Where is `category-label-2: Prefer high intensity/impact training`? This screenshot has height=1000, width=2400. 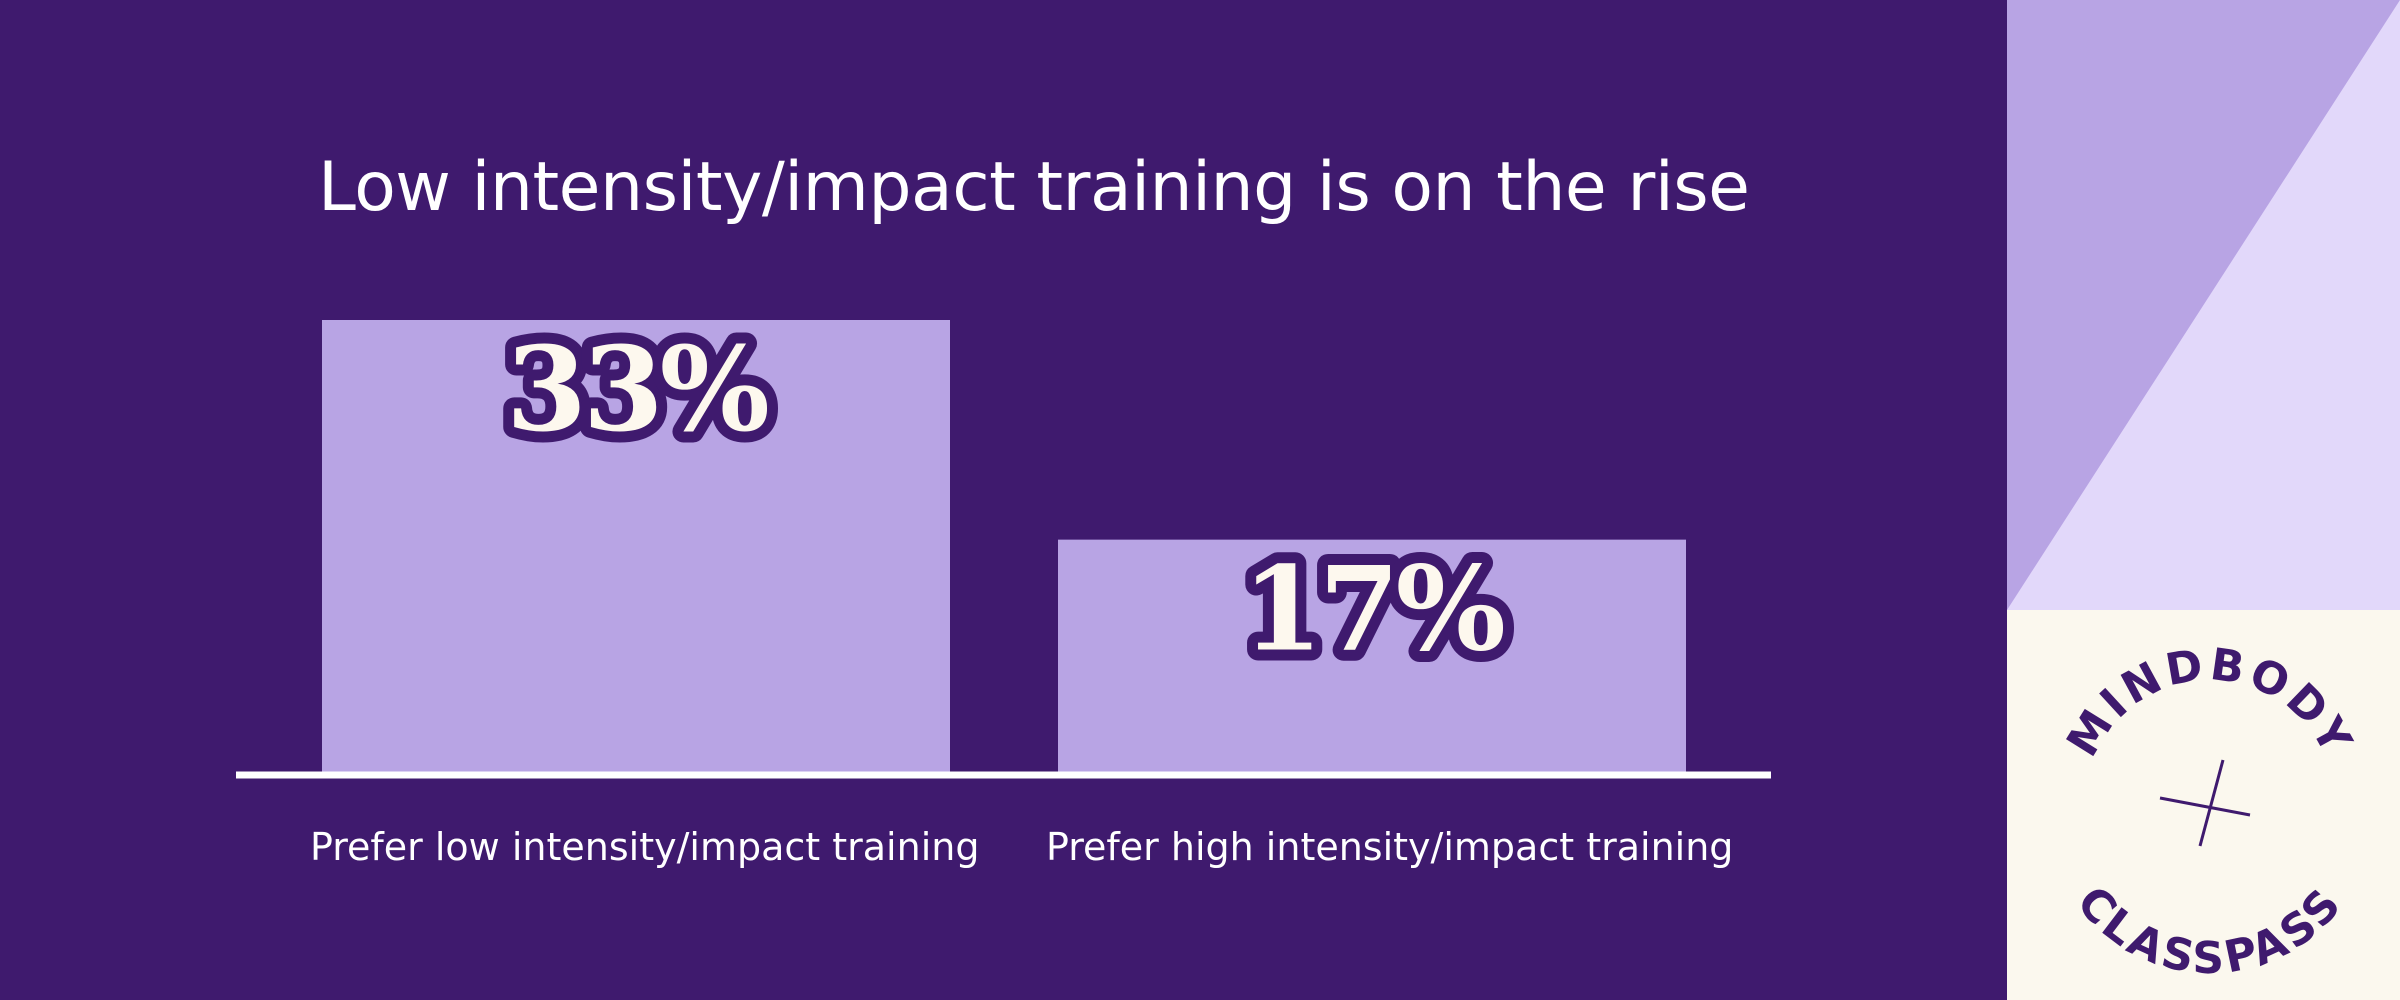
category-label-2: Prefer high intensity/impact training is located at coordinates (1389, 847).